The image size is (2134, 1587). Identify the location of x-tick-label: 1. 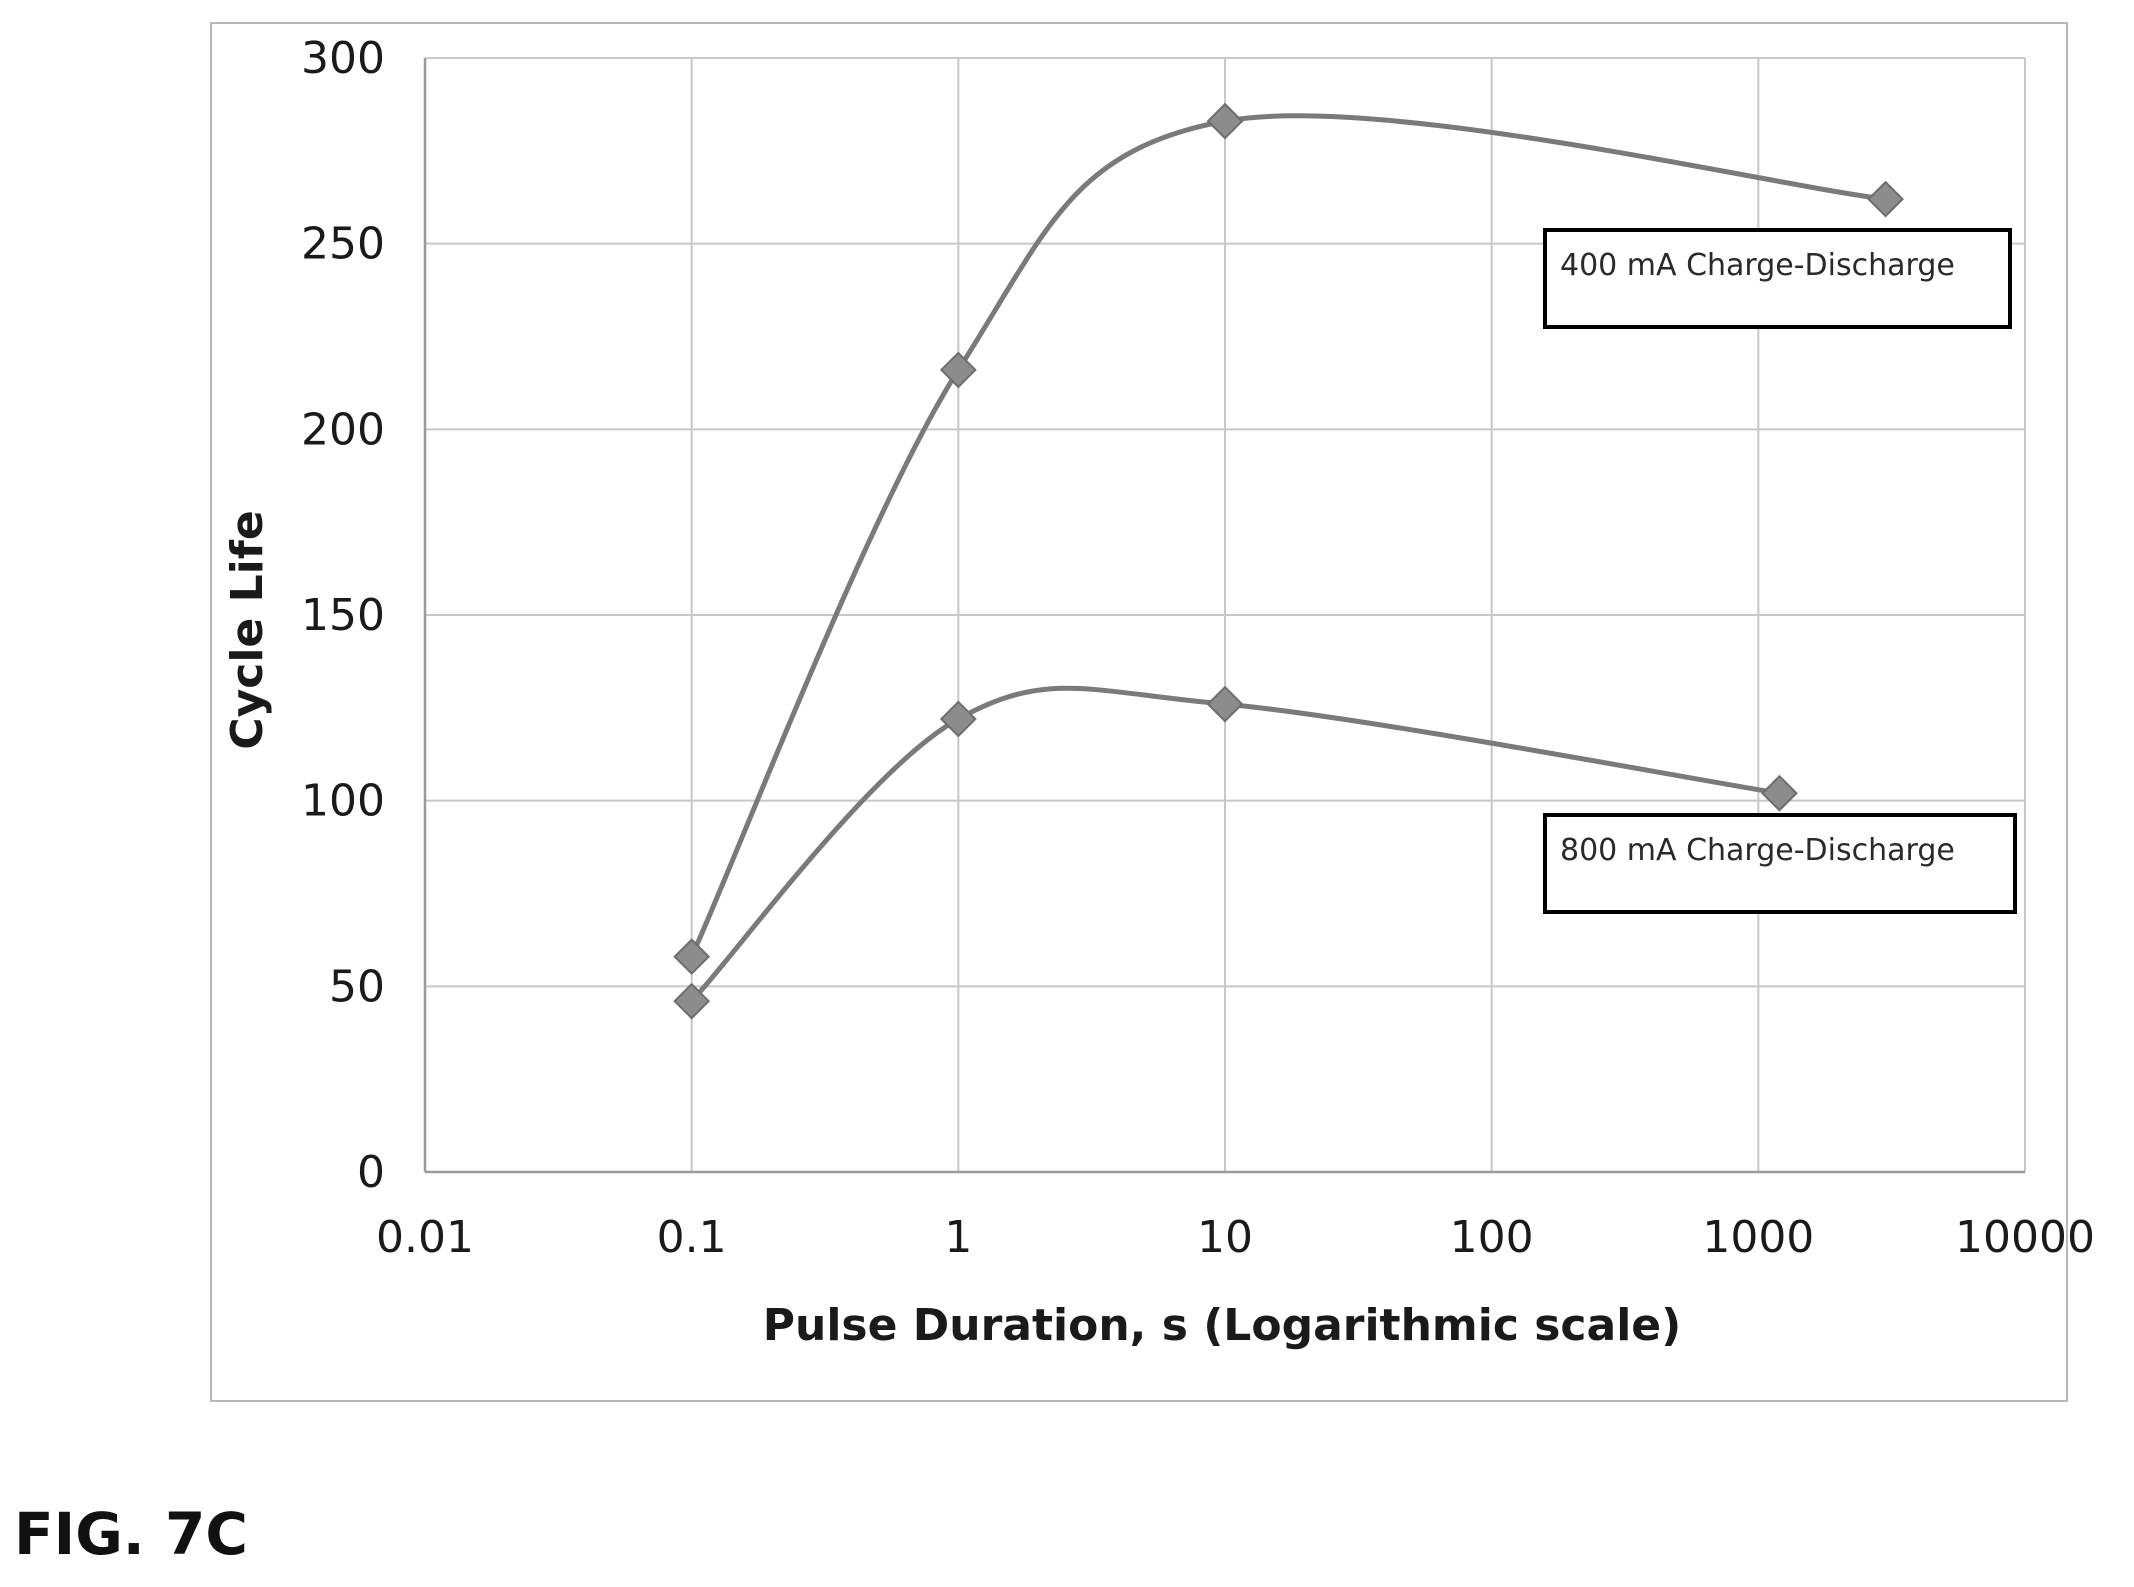
(958, 1237).